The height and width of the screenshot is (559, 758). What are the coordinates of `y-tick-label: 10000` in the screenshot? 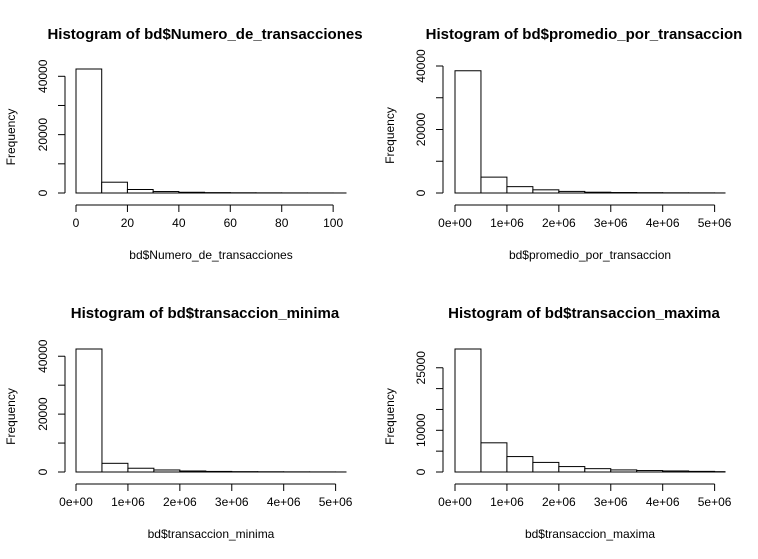 It's located at (421, 430).